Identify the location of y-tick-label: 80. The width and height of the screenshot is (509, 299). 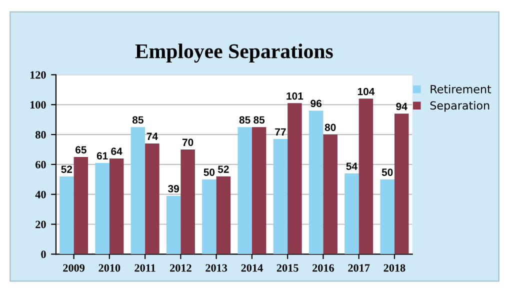
(41, 135).